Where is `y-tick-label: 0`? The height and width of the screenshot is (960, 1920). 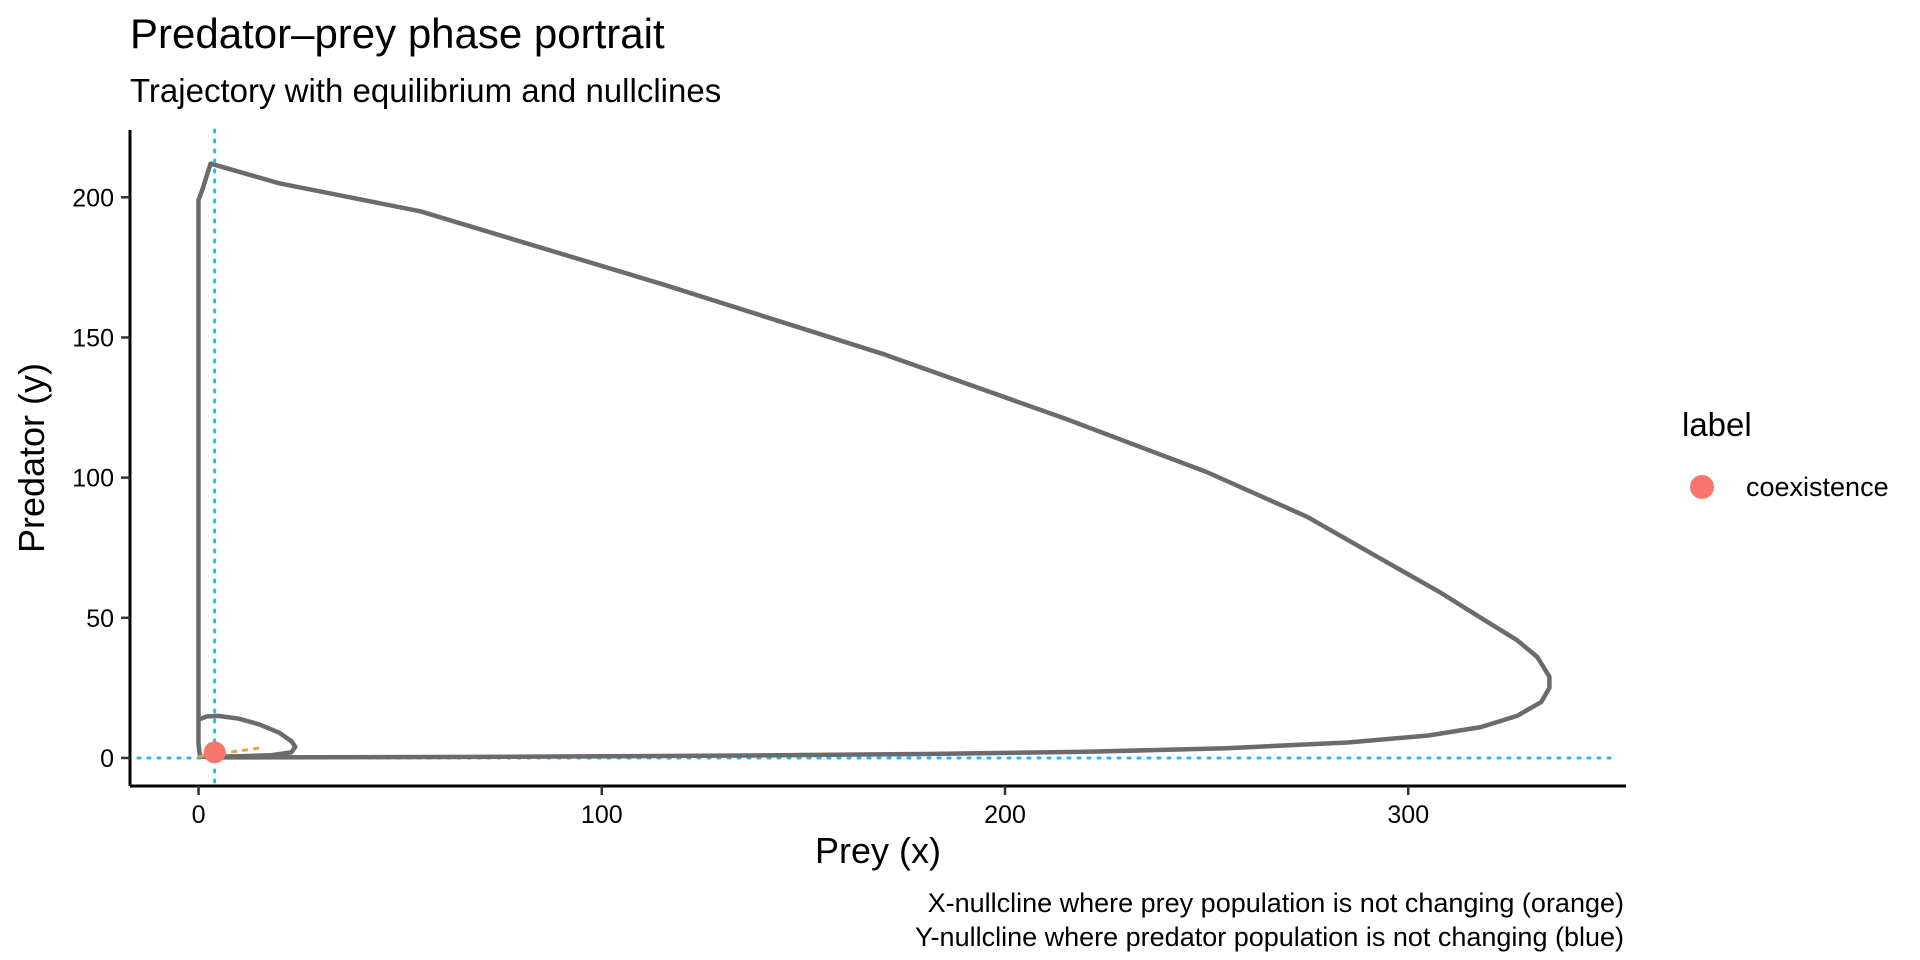 y-tick-label: 0 is located at coordinates (107, 759).